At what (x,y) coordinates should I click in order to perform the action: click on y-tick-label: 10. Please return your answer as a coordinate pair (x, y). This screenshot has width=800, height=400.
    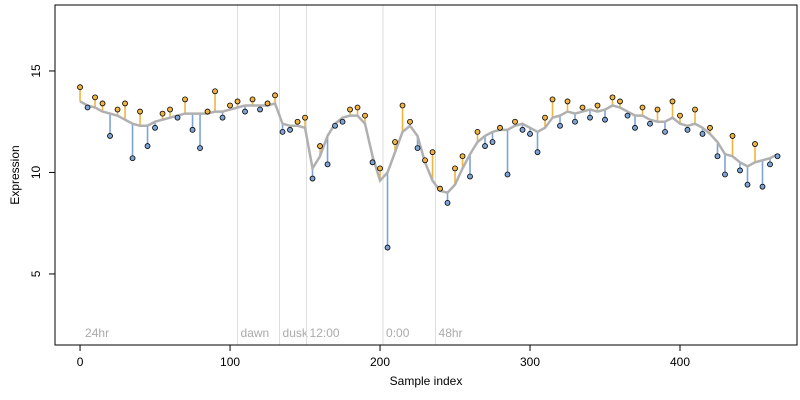
    Looking at the image, I should click on (36, 172).